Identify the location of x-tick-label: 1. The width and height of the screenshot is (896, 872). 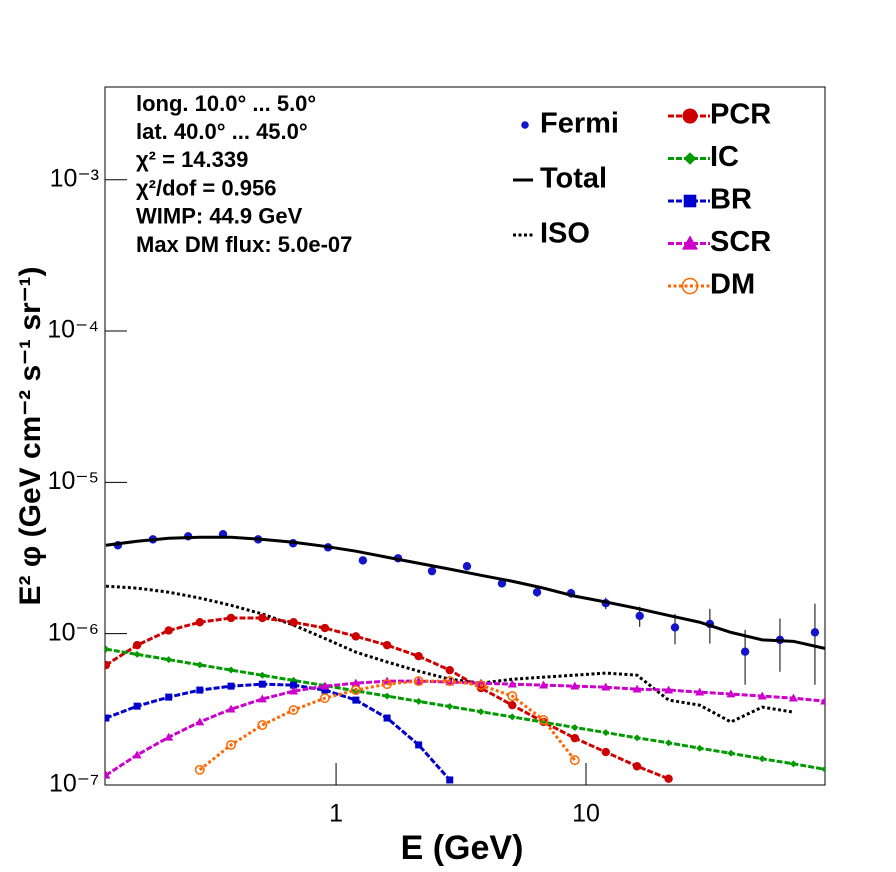
(336, 814).